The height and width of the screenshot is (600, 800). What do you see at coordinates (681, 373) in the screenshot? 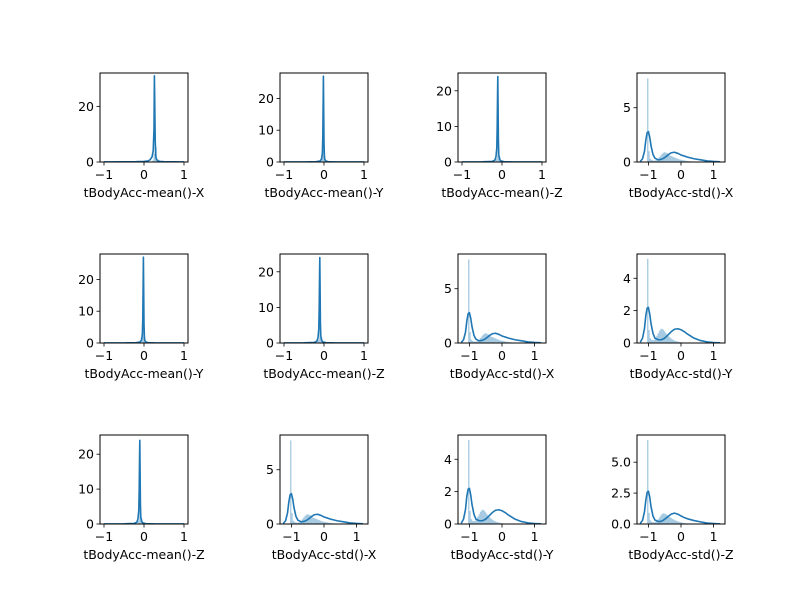
I see `x-axis-label: tBodyAcc-std()-Y` at bounding box center [681, 373].